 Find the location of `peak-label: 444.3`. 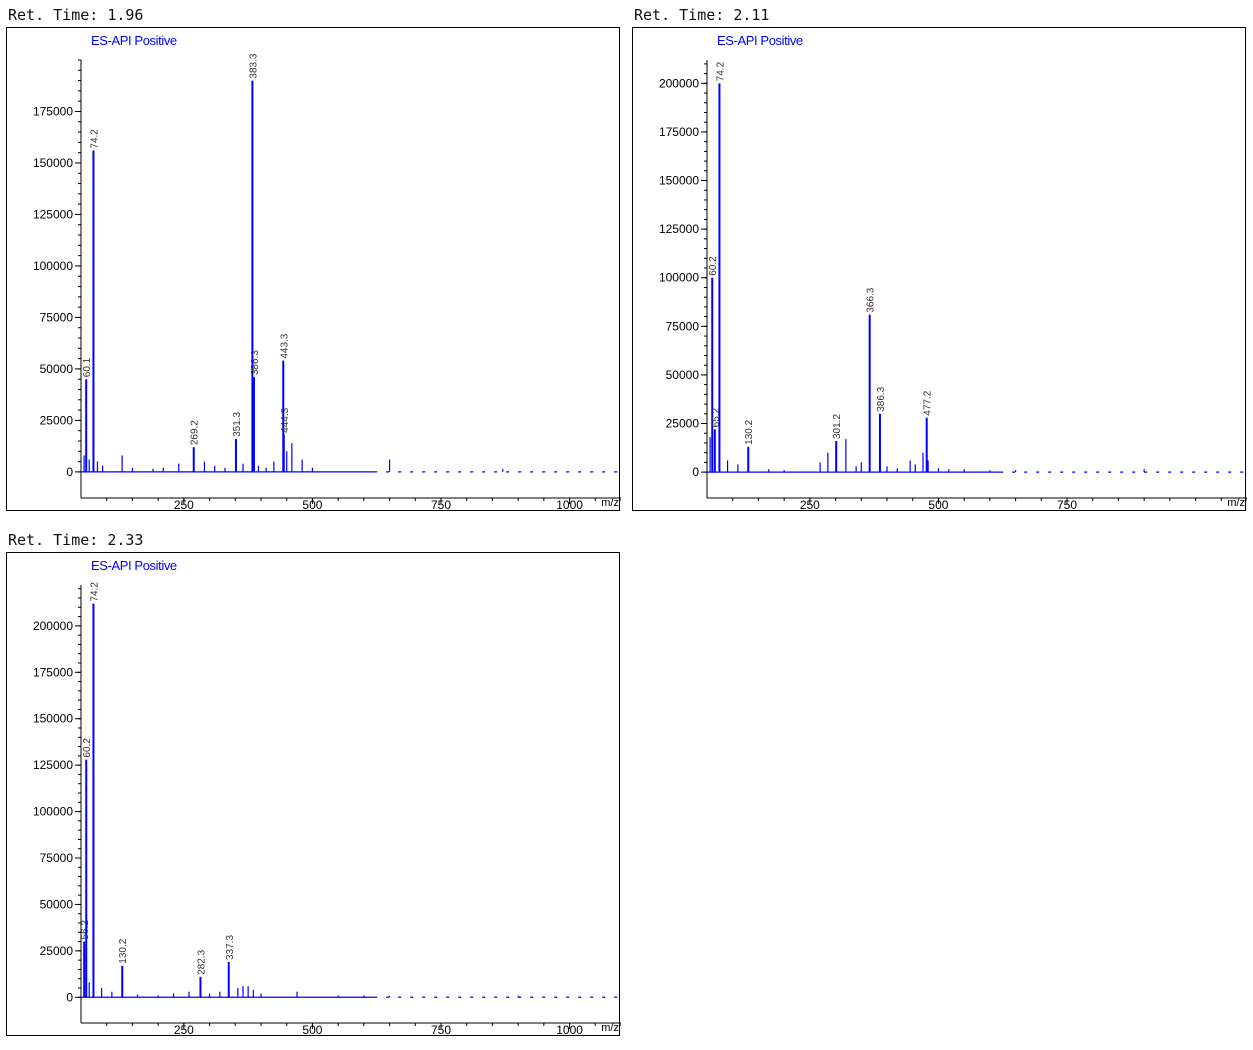

peak-label: 444.3 is located at coordinates (285, 419).